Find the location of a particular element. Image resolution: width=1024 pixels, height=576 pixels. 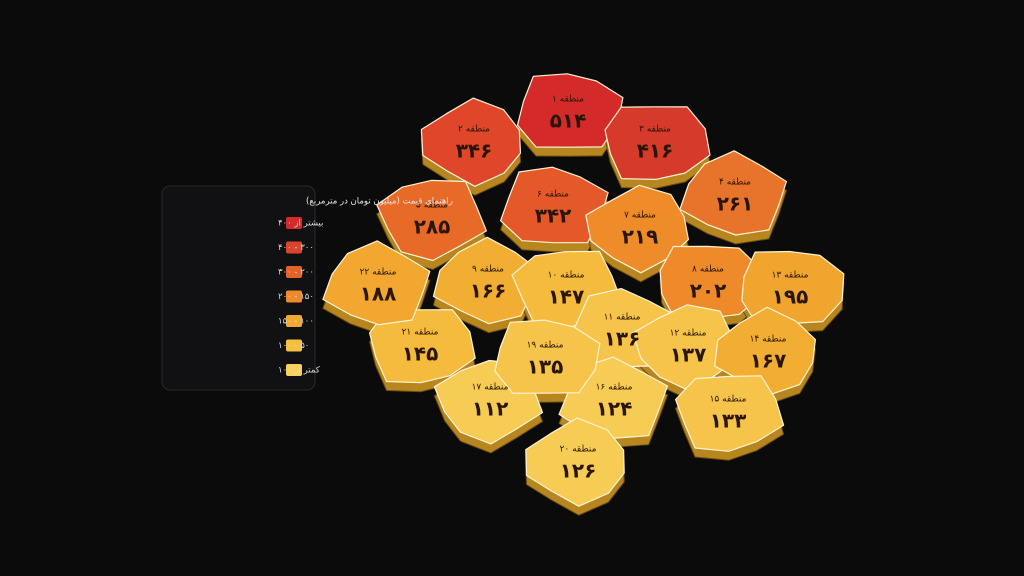

district-name: منطقه ۶ is located at coordinates (553, 195).